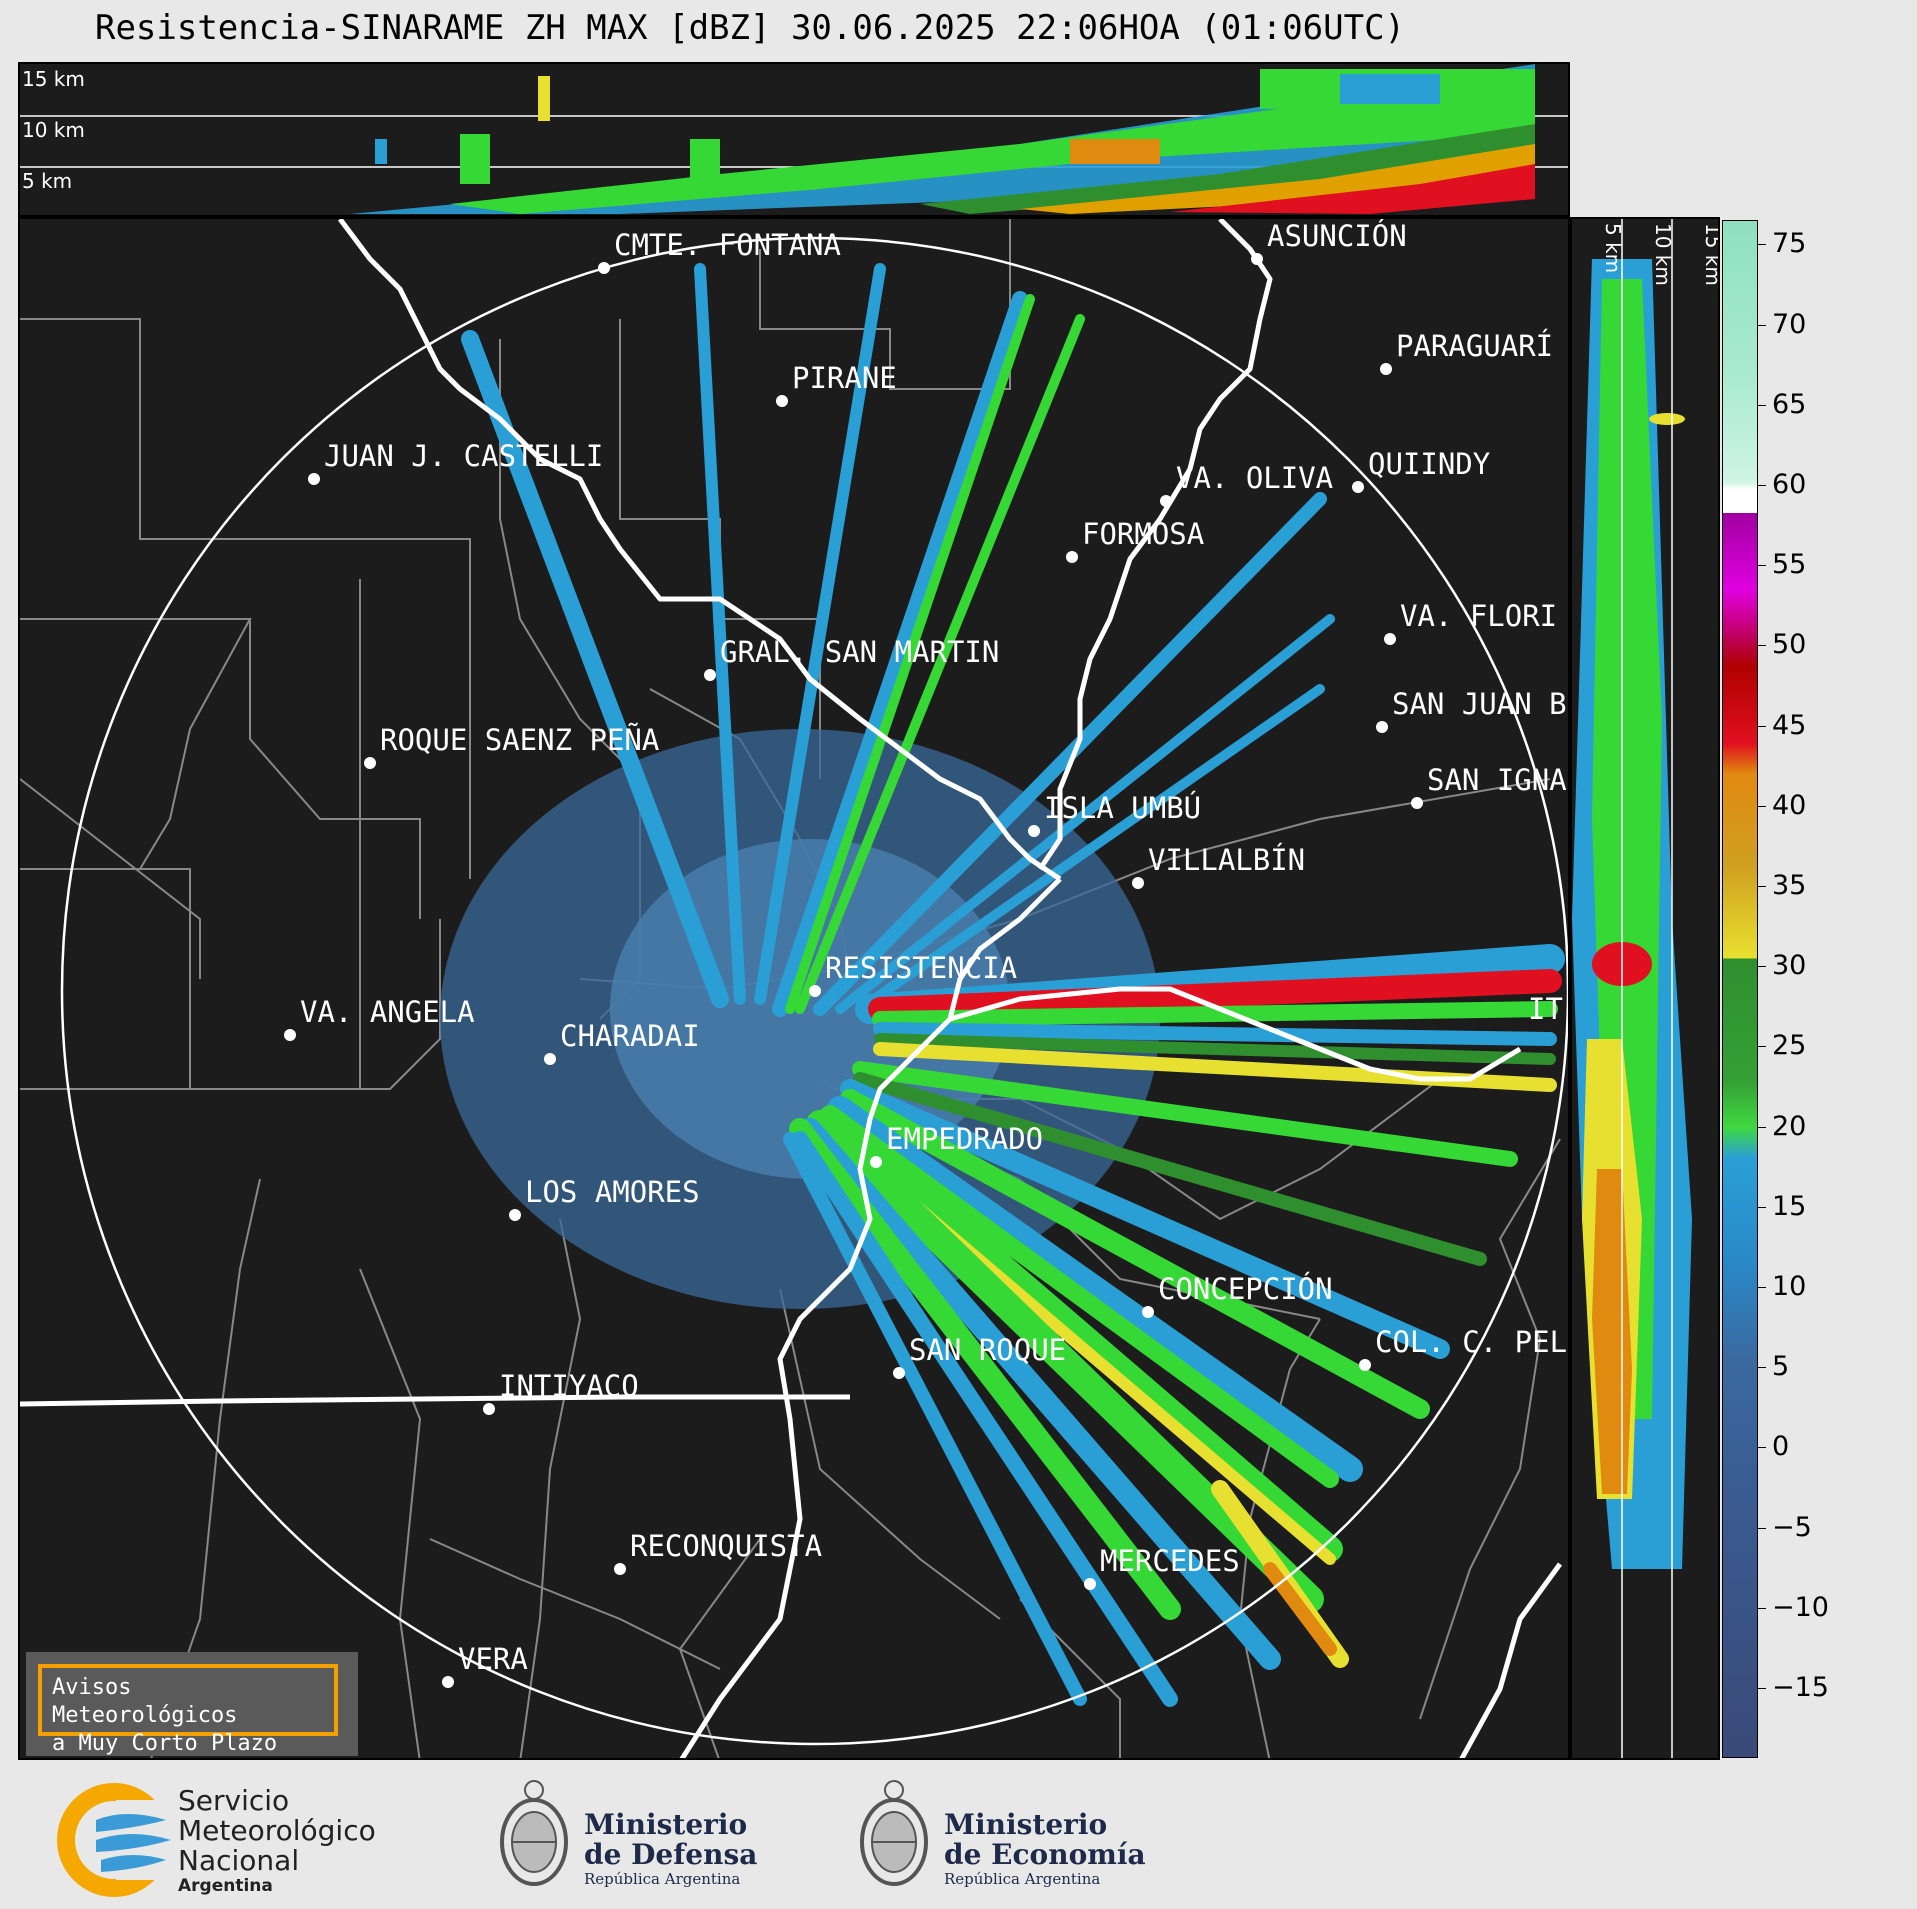 Image resolution: width=1917 pixels, height=1909 pixels. Describe the element at coordinates (165, 1743) in the screenshot. I see `warning-line-2: a Muy Corto Plazo` at that location.